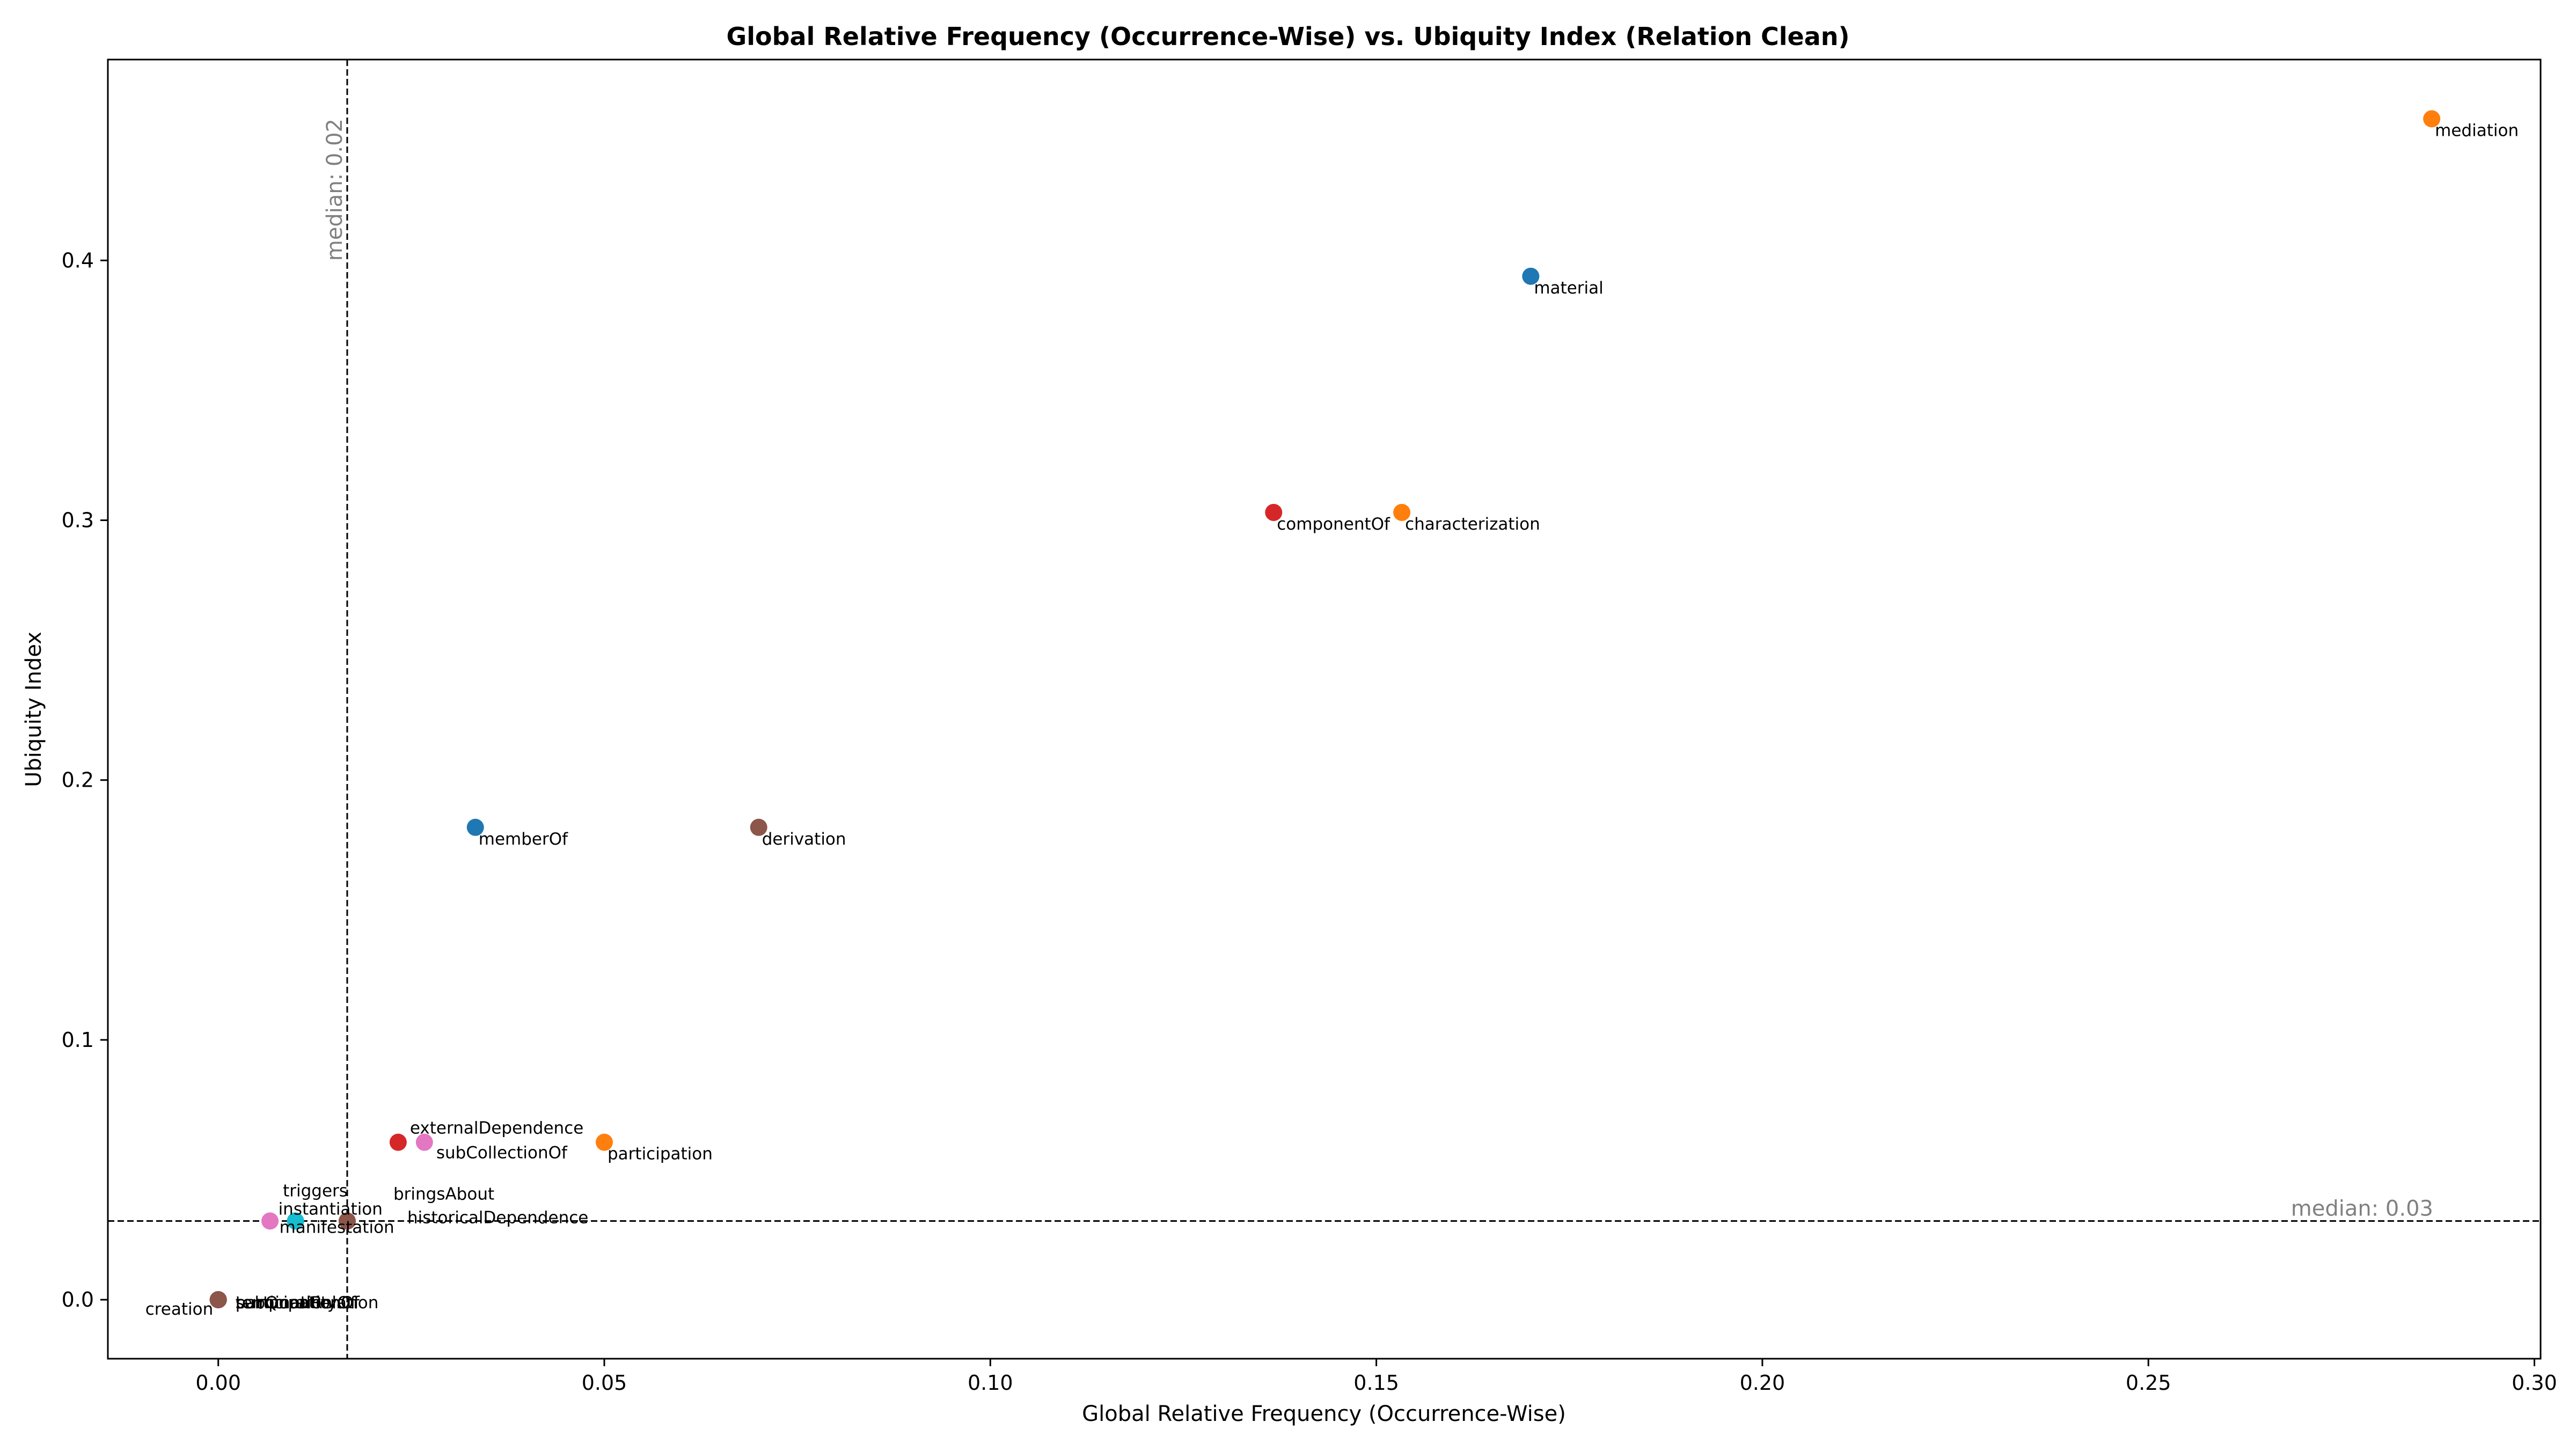 The width and height of the screenshot is (2576, 1451). What do you see at coordinates (523, 839) in the screenshot?
I see `point-label-memberOf: memberOf` at bounding box center [523, 839].